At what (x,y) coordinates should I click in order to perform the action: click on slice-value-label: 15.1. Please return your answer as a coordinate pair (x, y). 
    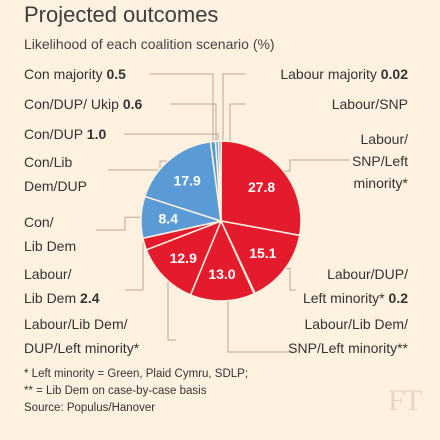
    Looking at the image, I should click on (262, 253).